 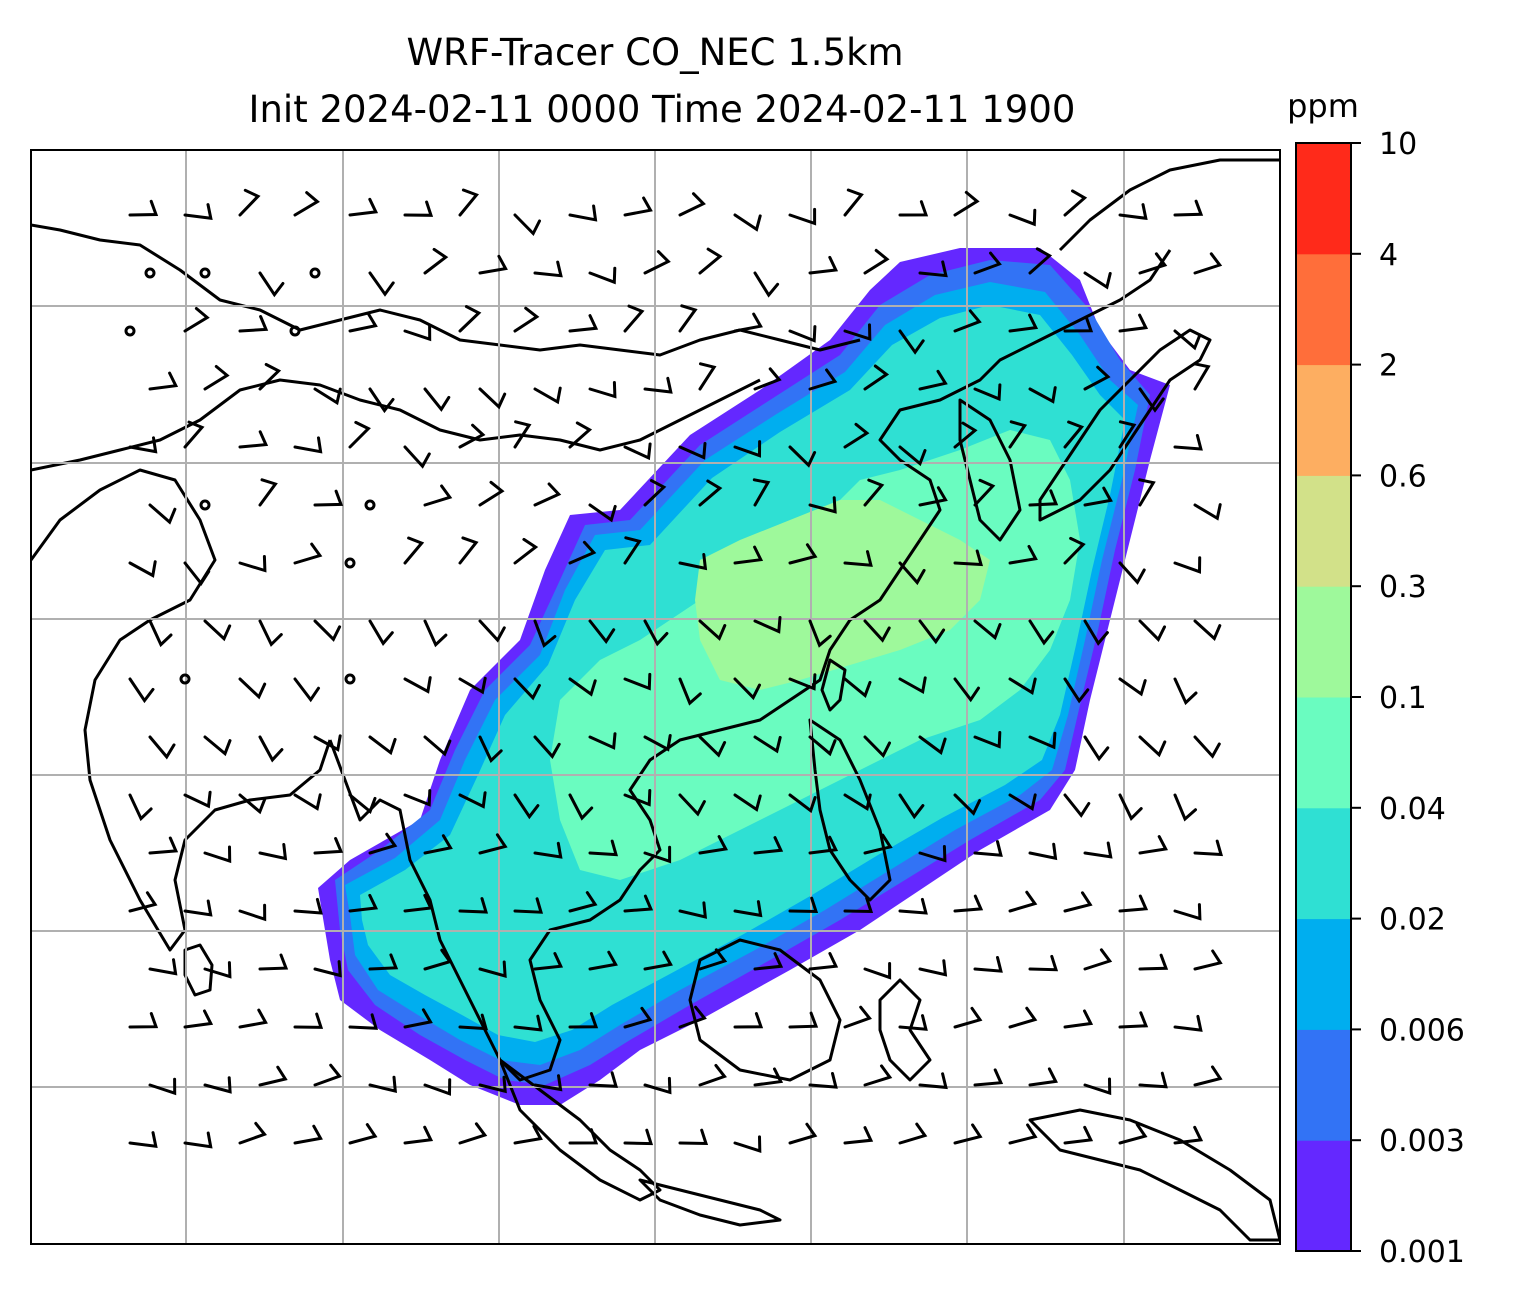 What do you see at coordinates (396, 425) in the screenshot?
I see `border-inner` at bounding box center [396, 425].